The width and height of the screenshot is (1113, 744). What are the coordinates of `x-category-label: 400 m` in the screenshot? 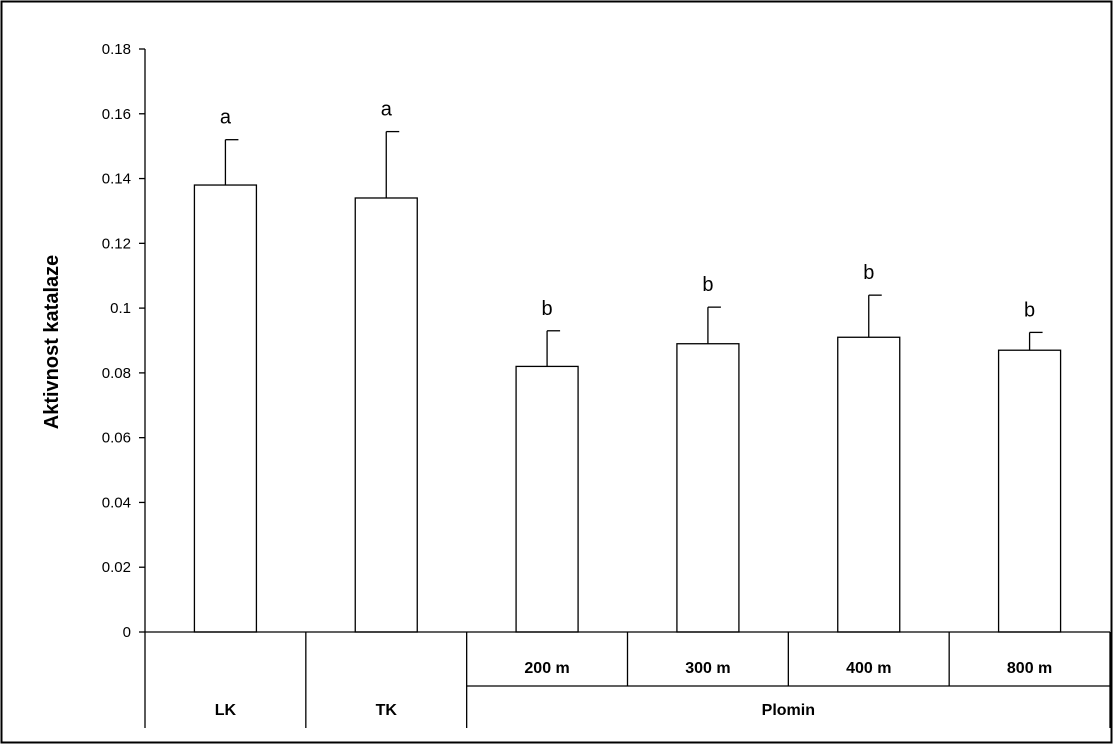 It's located at (868, 668).